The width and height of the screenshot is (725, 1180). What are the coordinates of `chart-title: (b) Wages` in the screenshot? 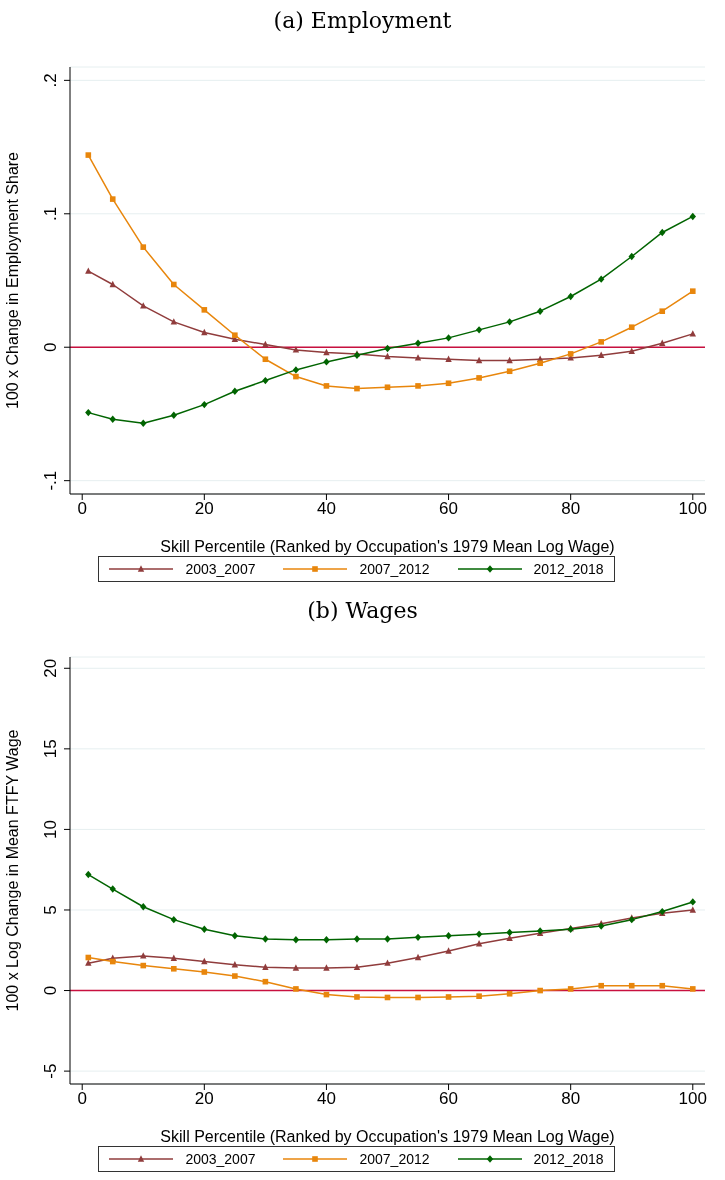 It's located at (362, 611).